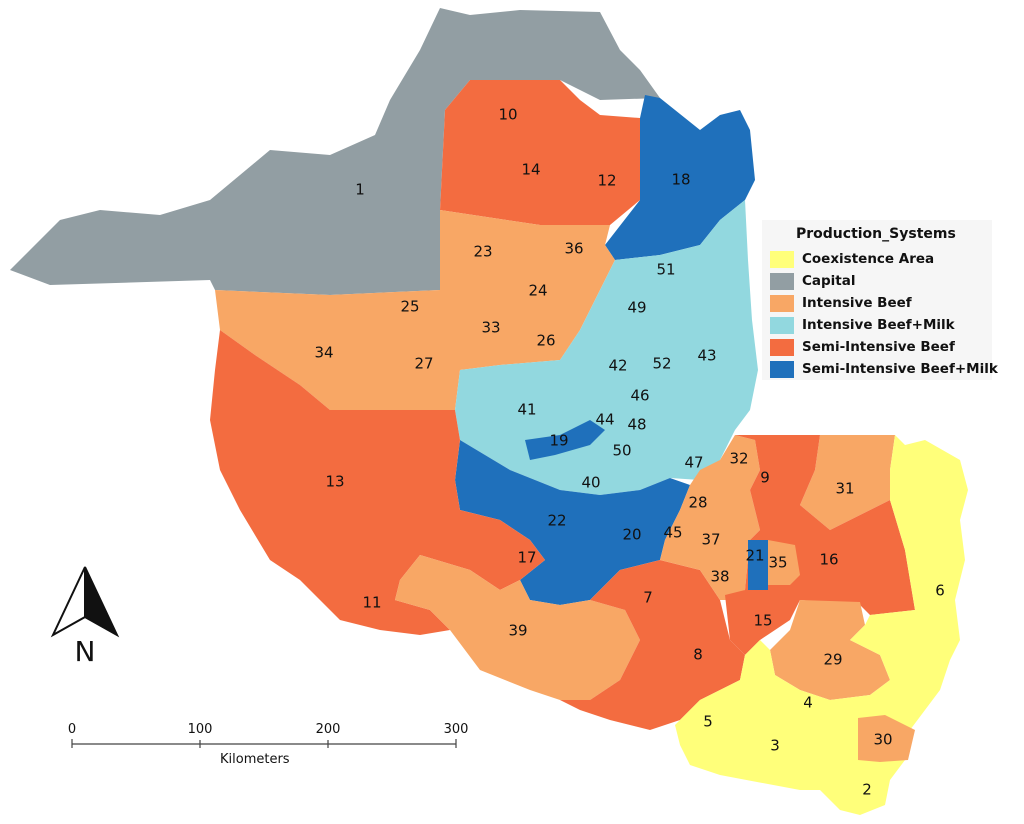 This screenshot has height=824, width=1024. What do you see at coordinates (844, 489) in the screenshot?
I see `label-31: 31` at bounding box center [844, 489].